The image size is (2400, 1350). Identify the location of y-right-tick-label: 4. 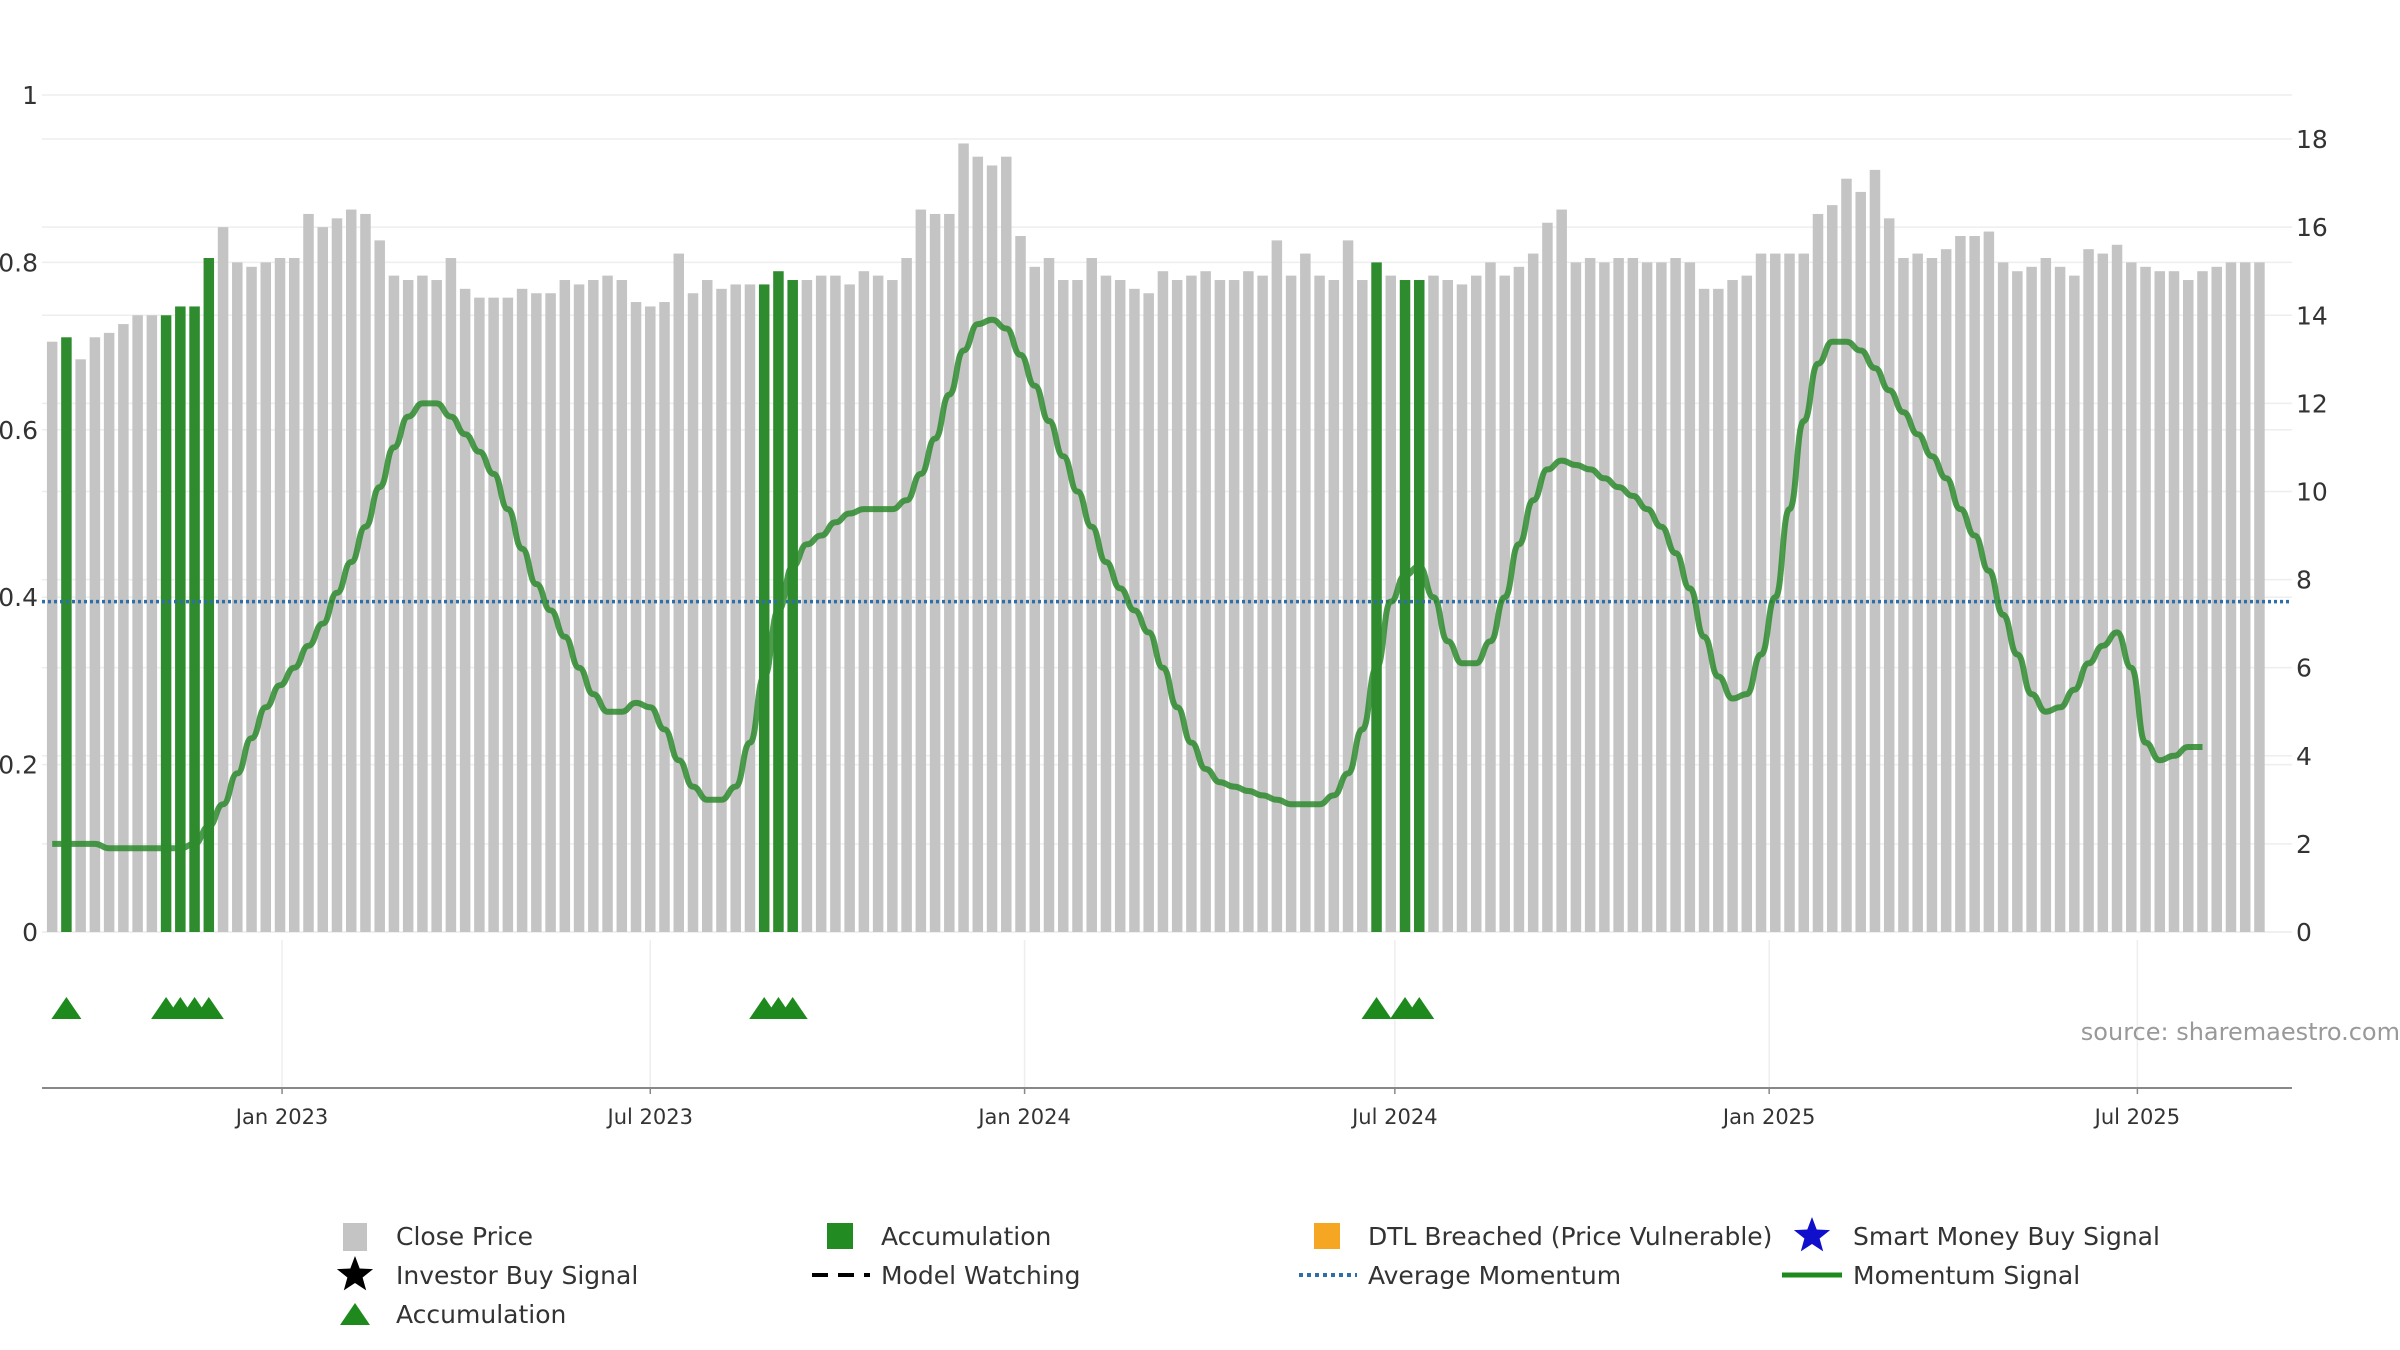
(2304, 756).